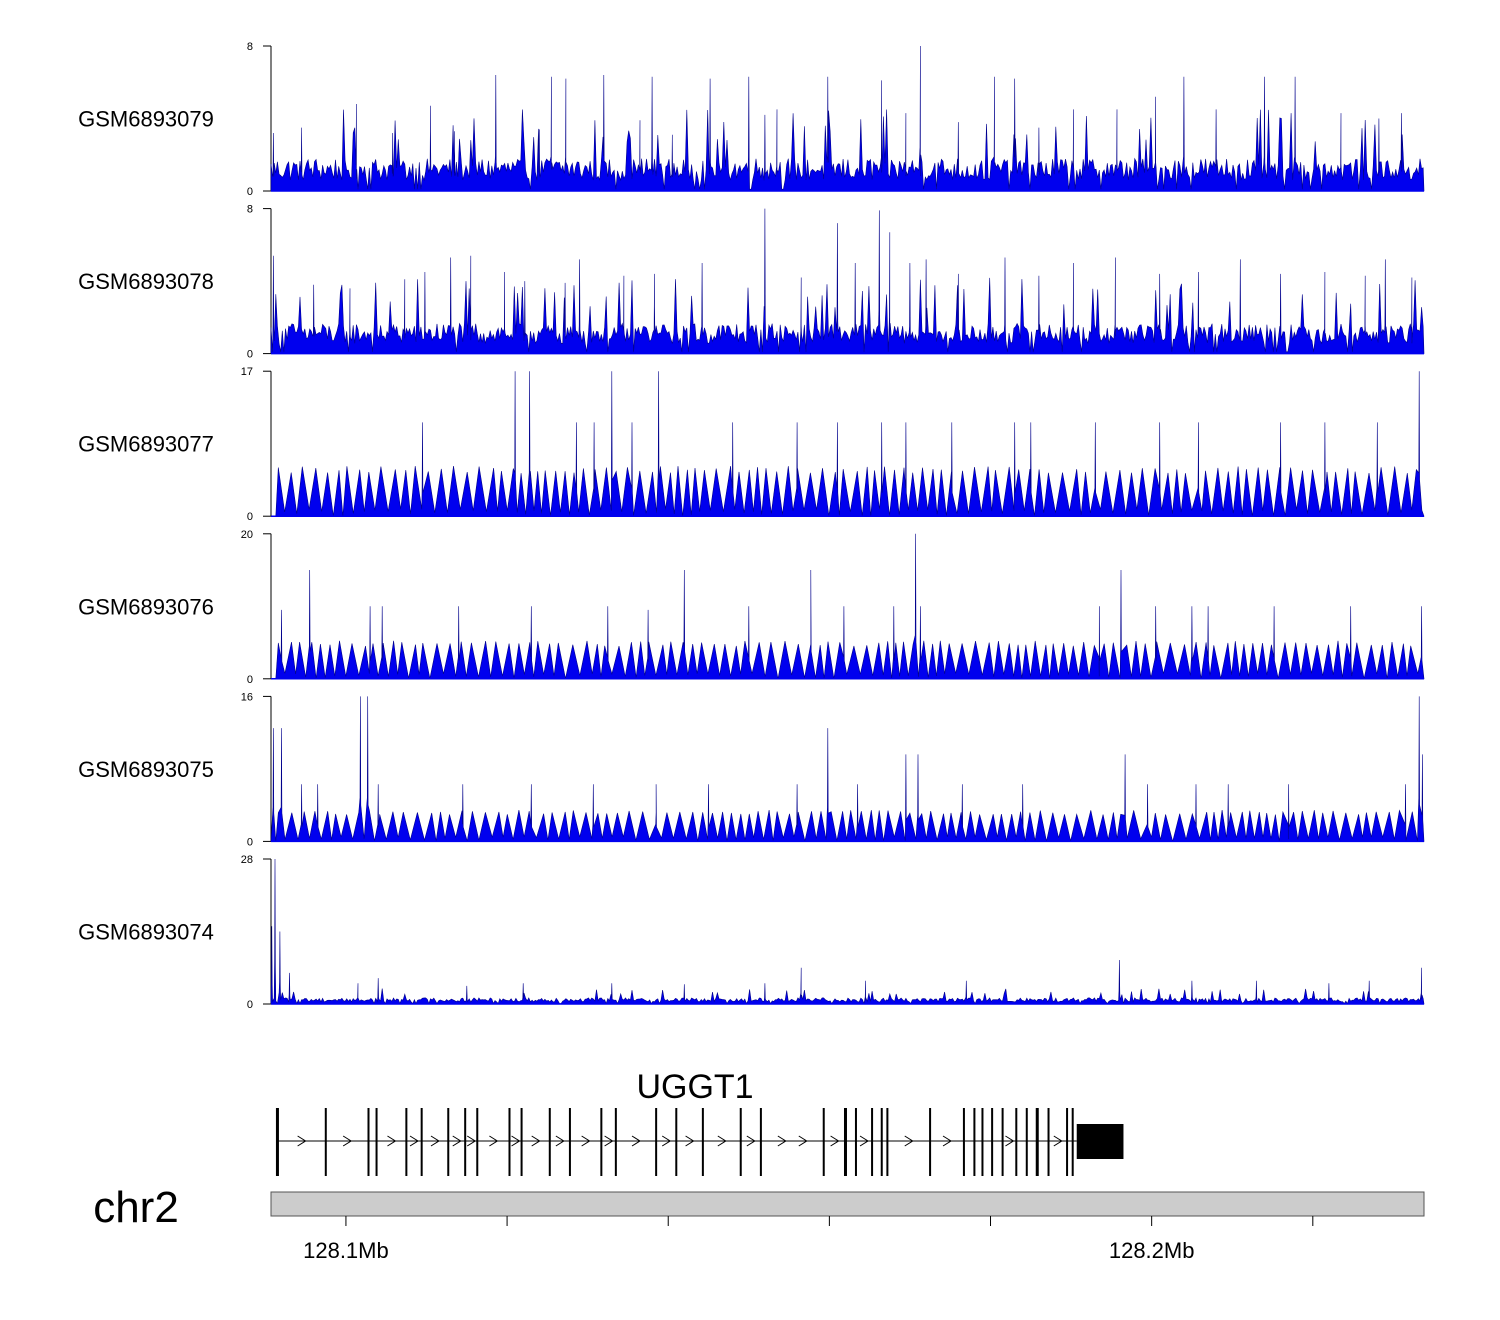 Image resolution: width=1500 pixels, height=1320 pixels. I want to click on genome-axis: chr2 128.1Mb 128.2Mb, so click(759, 1223).